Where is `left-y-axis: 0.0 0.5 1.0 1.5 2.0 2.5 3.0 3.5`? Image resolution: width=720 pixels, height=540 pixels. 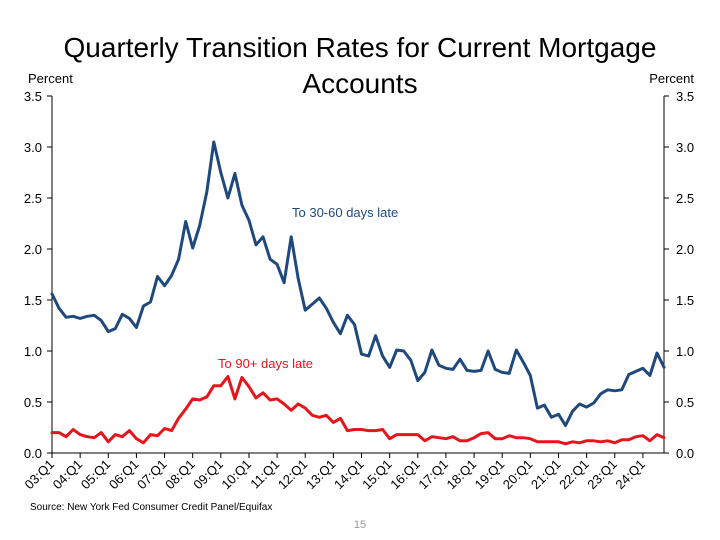 left-y-axis: 0.0 0.5 1.0 1.5 2.0 2.5 3.0 3.5 is located at coordinates (38, 275).